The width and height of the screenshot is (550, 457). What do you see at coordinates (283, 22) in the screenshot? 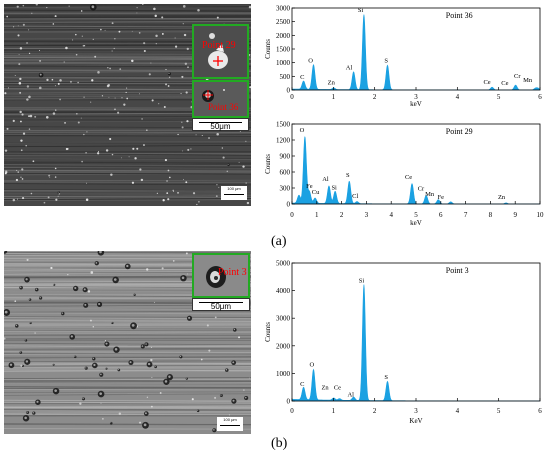
I see `y-tick-label: 2500` at bounding box center [283, 22].